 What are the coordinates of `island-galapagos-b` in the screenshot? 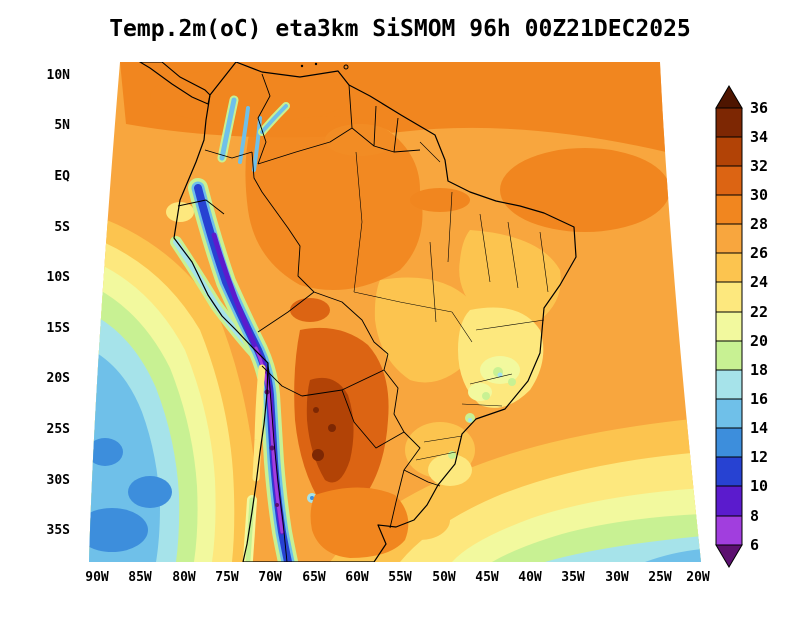 It's located at (106, 184).